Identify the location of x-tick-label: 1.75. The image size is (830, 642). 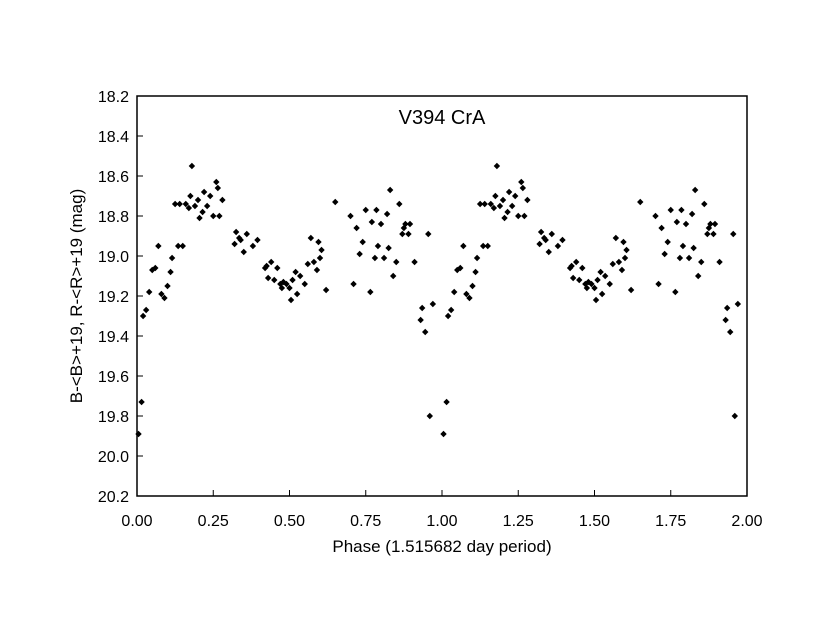
(670, 521).